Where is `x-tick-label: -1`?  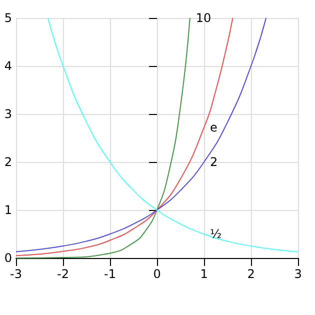 x-tick-label: -1 is located at coordinates (110, 274).